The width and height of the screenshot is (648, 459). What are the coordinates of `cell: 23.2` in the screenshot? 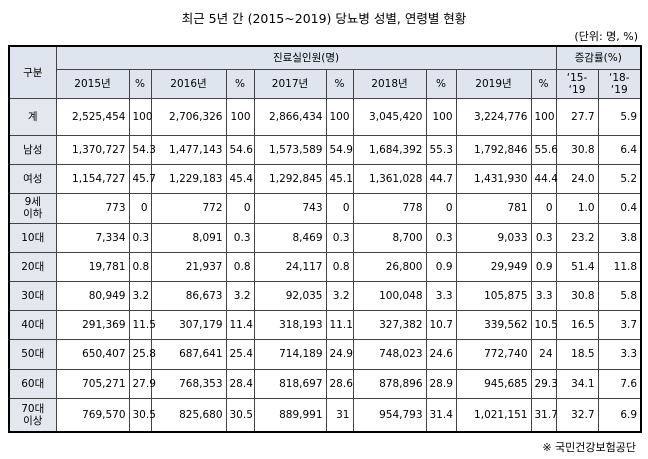 It's located at (577, 237).